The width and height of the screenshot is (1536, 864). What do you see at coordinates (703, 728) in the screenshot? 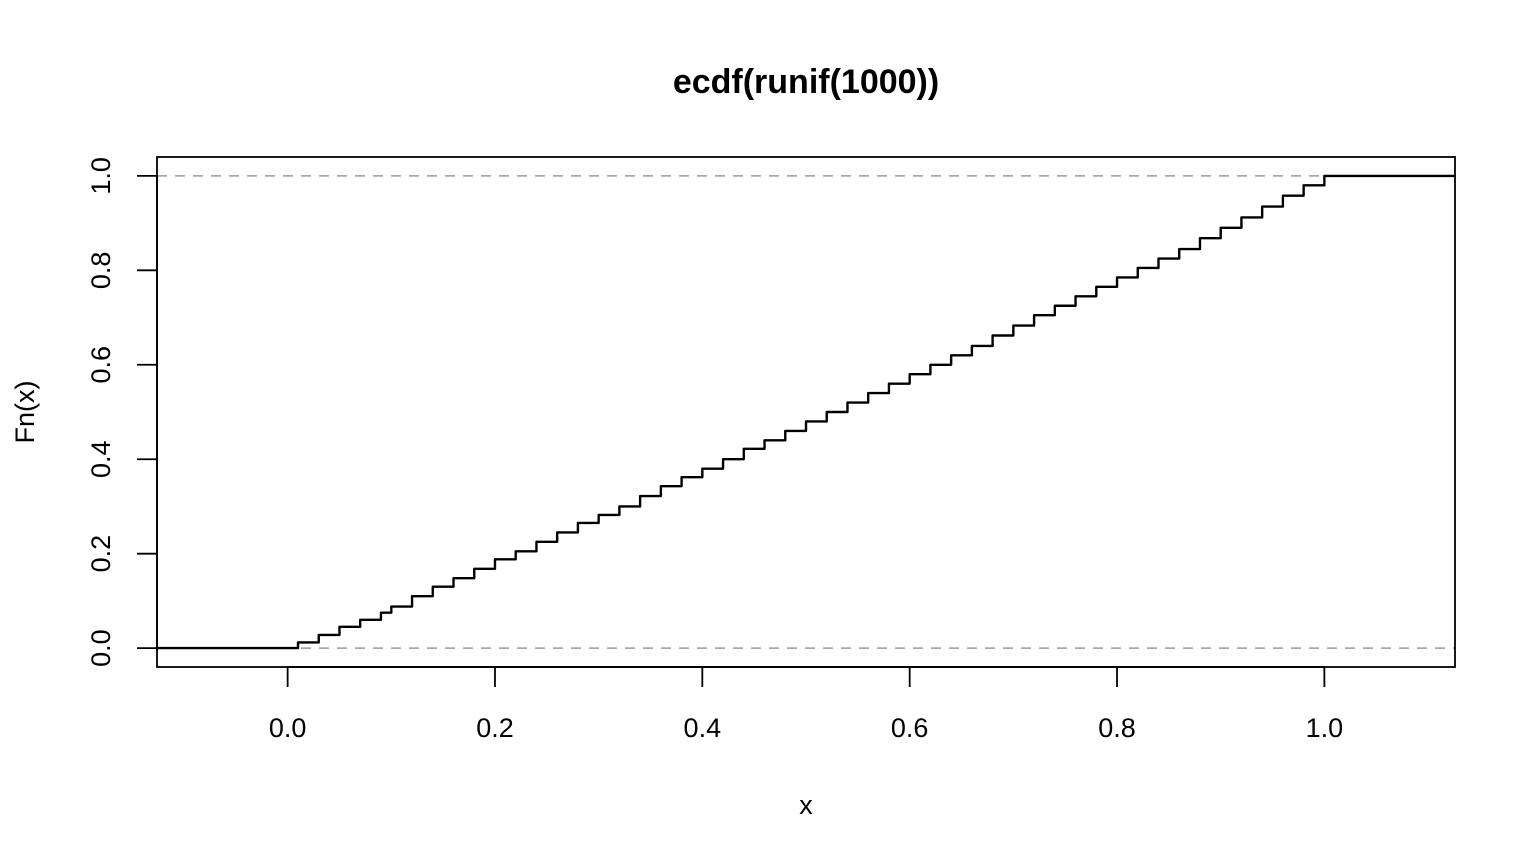
I see `x-tick-label: 0.4` at bounding box center [703, 728].